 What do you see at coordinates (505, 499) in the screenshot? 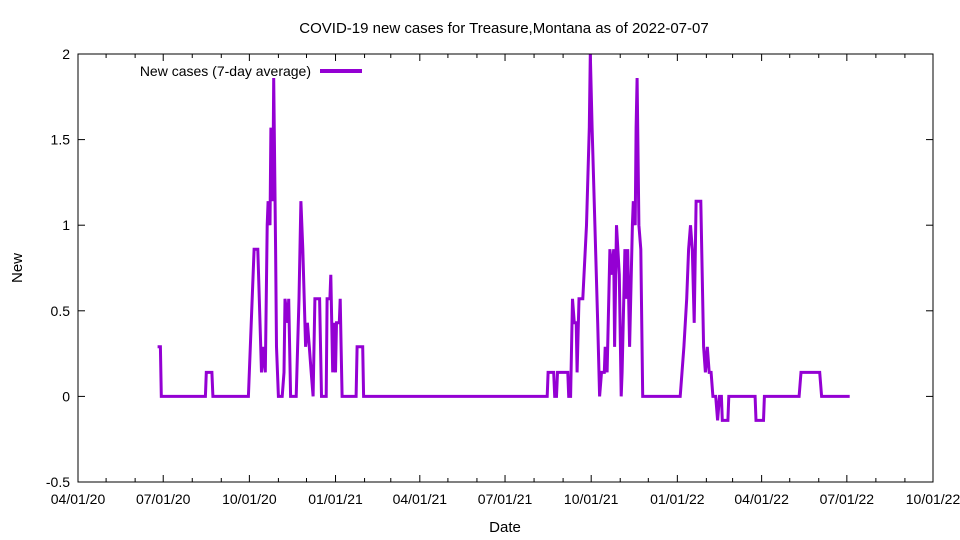
I see `x-tick-label: 07/01/21` at bounding box center [505, 499].